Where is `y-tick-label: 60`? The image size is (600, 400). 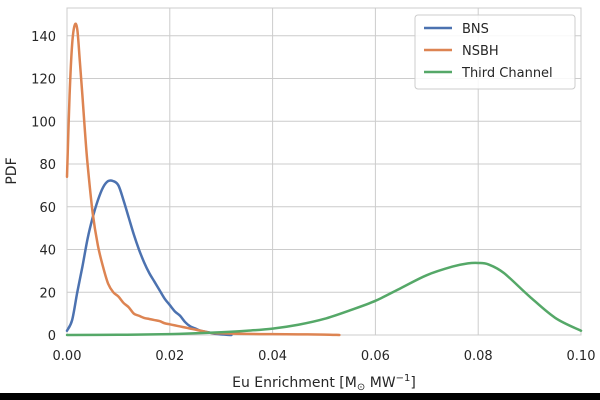
y-tick-label: 60 is located at coordinates (47, 208).